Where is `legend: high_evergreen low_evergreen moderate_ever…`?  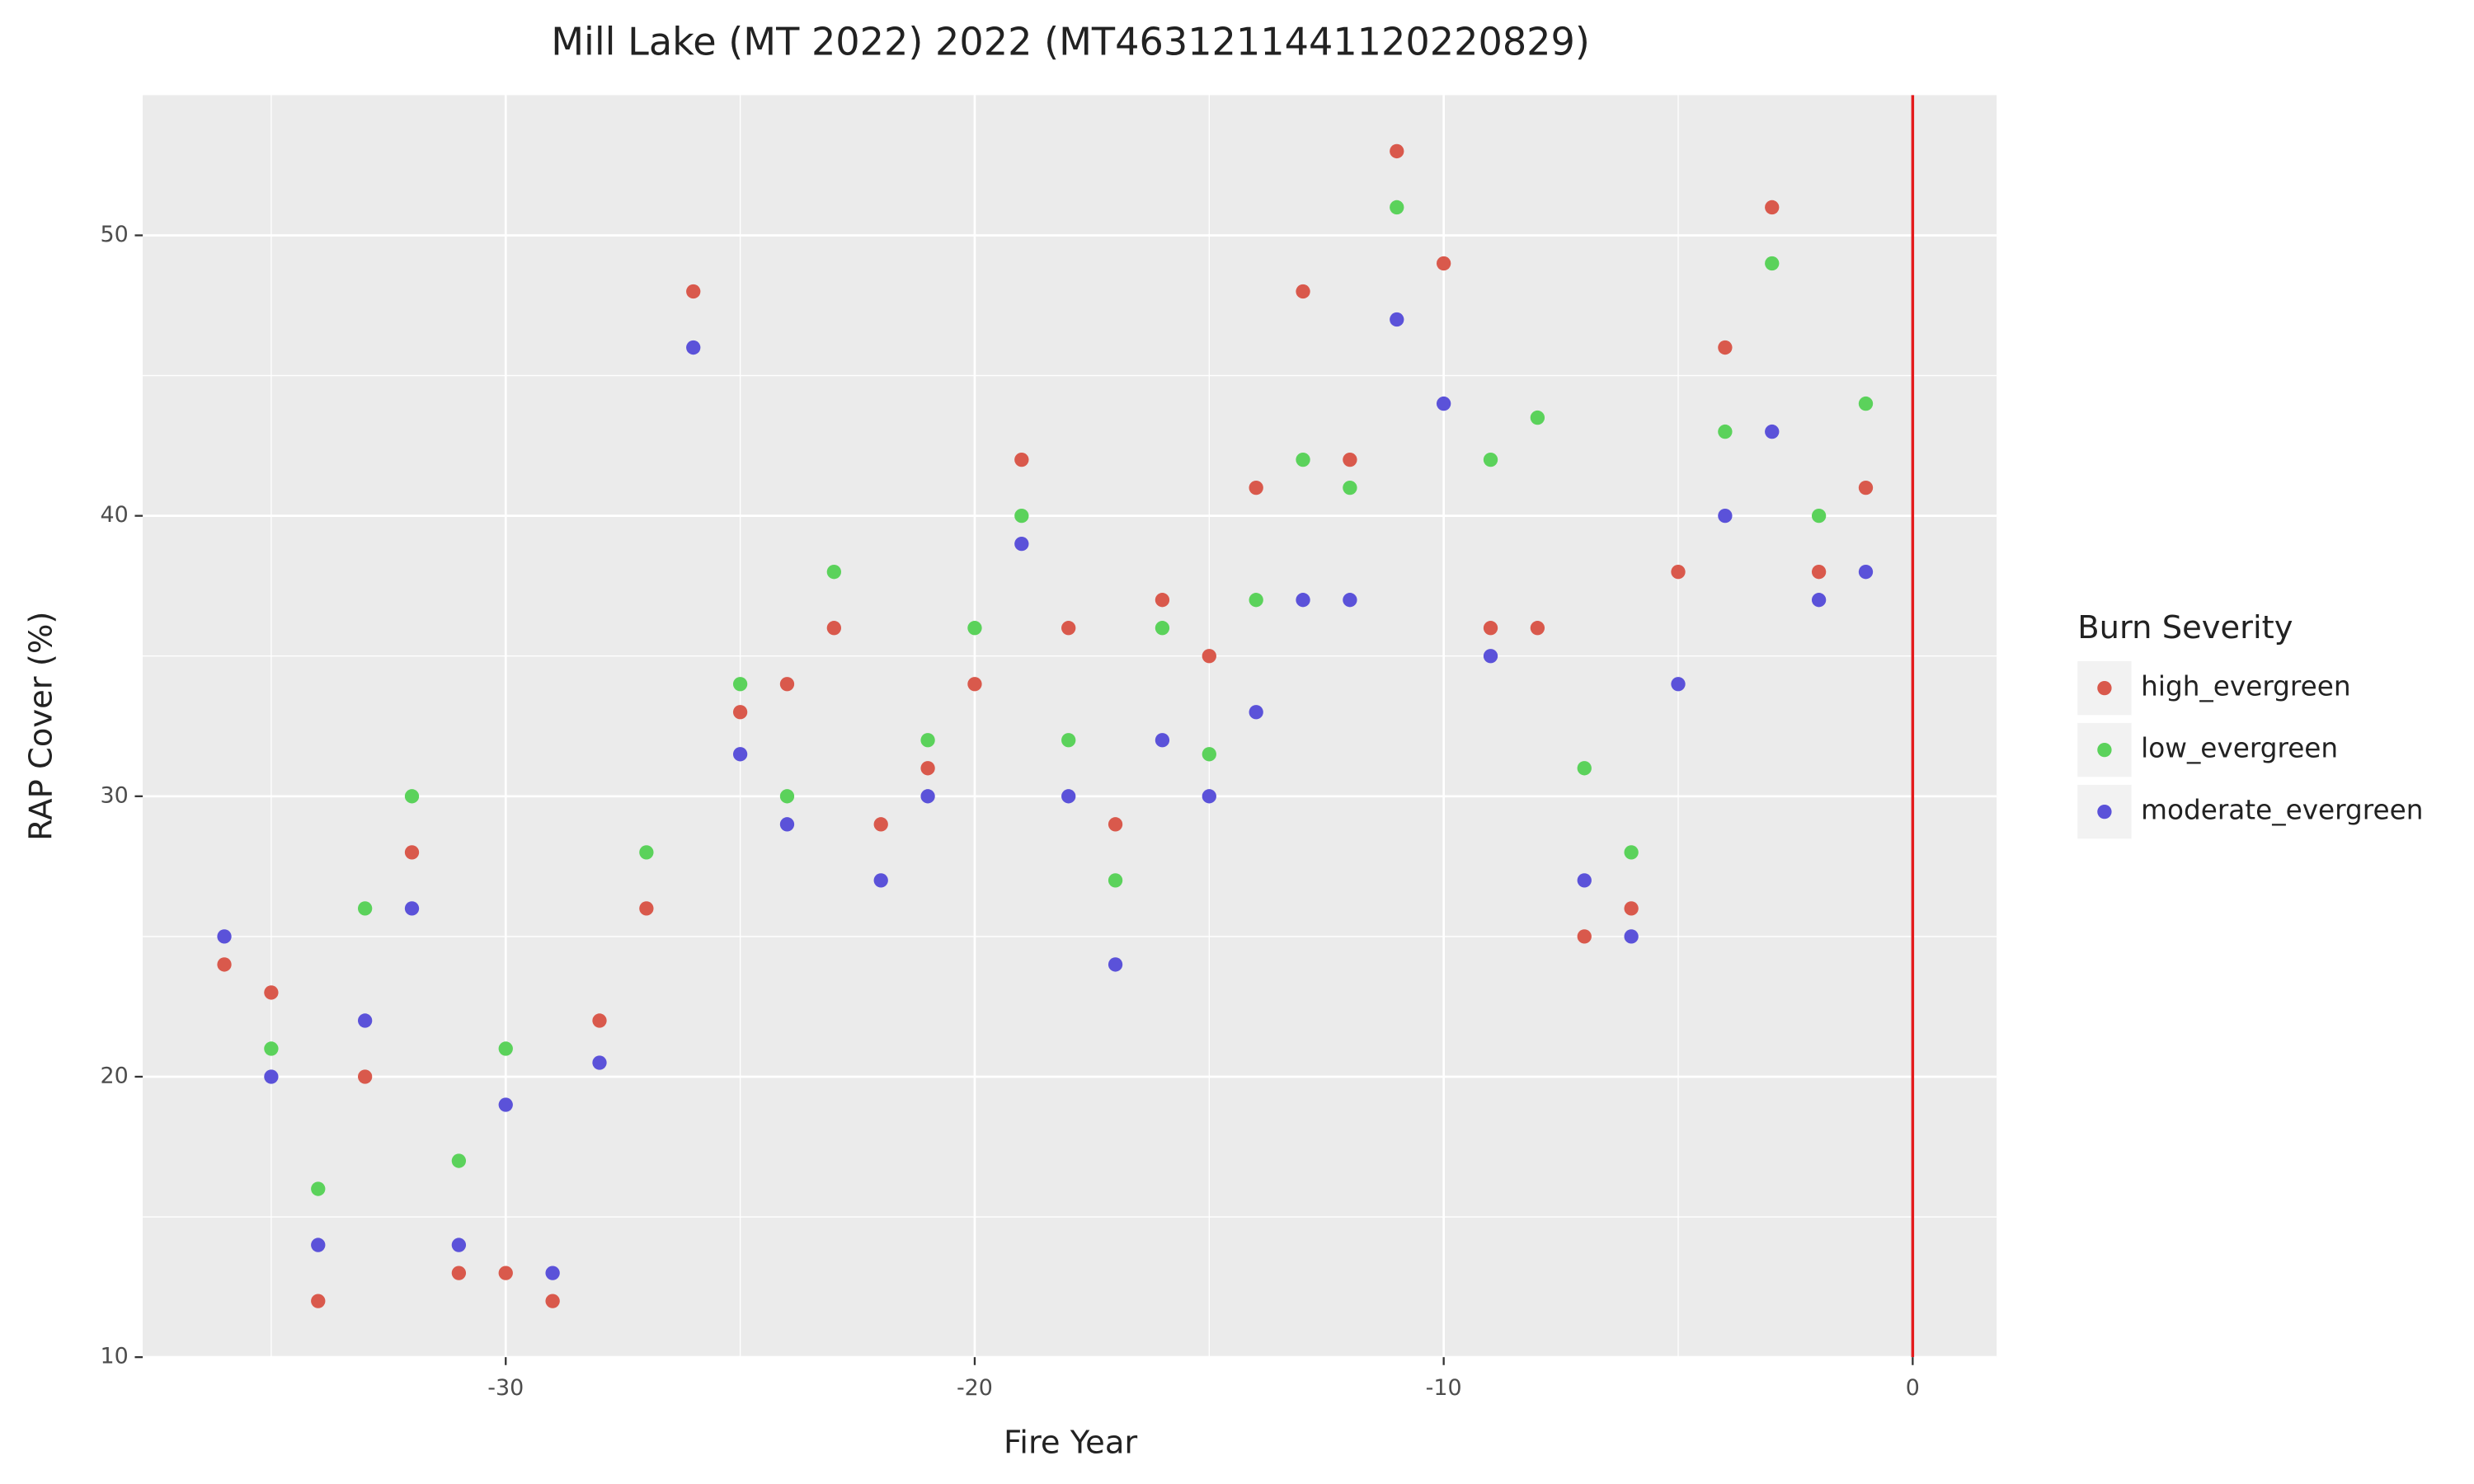
legend: high_evergreen low_evergreen moderate_ever… is located at coordinates (2250, 749).